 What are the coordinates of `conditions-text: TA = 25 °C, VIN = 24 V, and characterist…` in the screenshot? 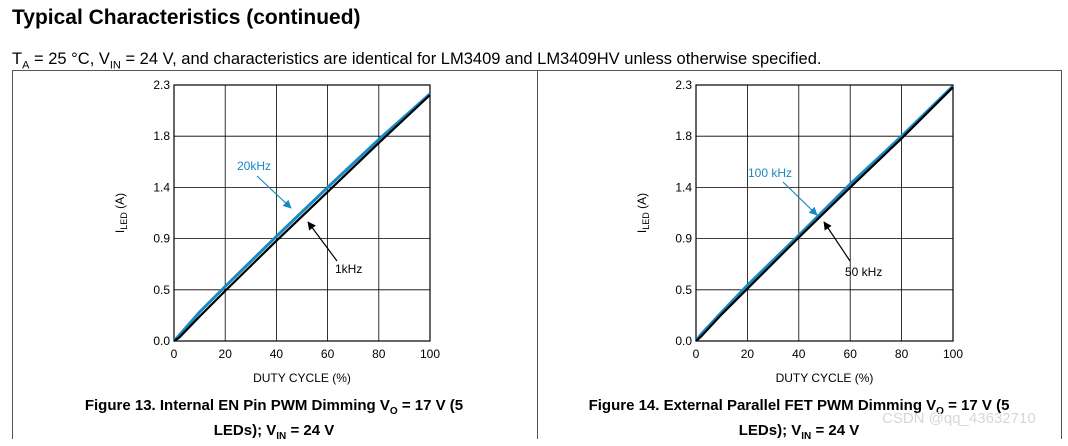 It's located at (416, 60).